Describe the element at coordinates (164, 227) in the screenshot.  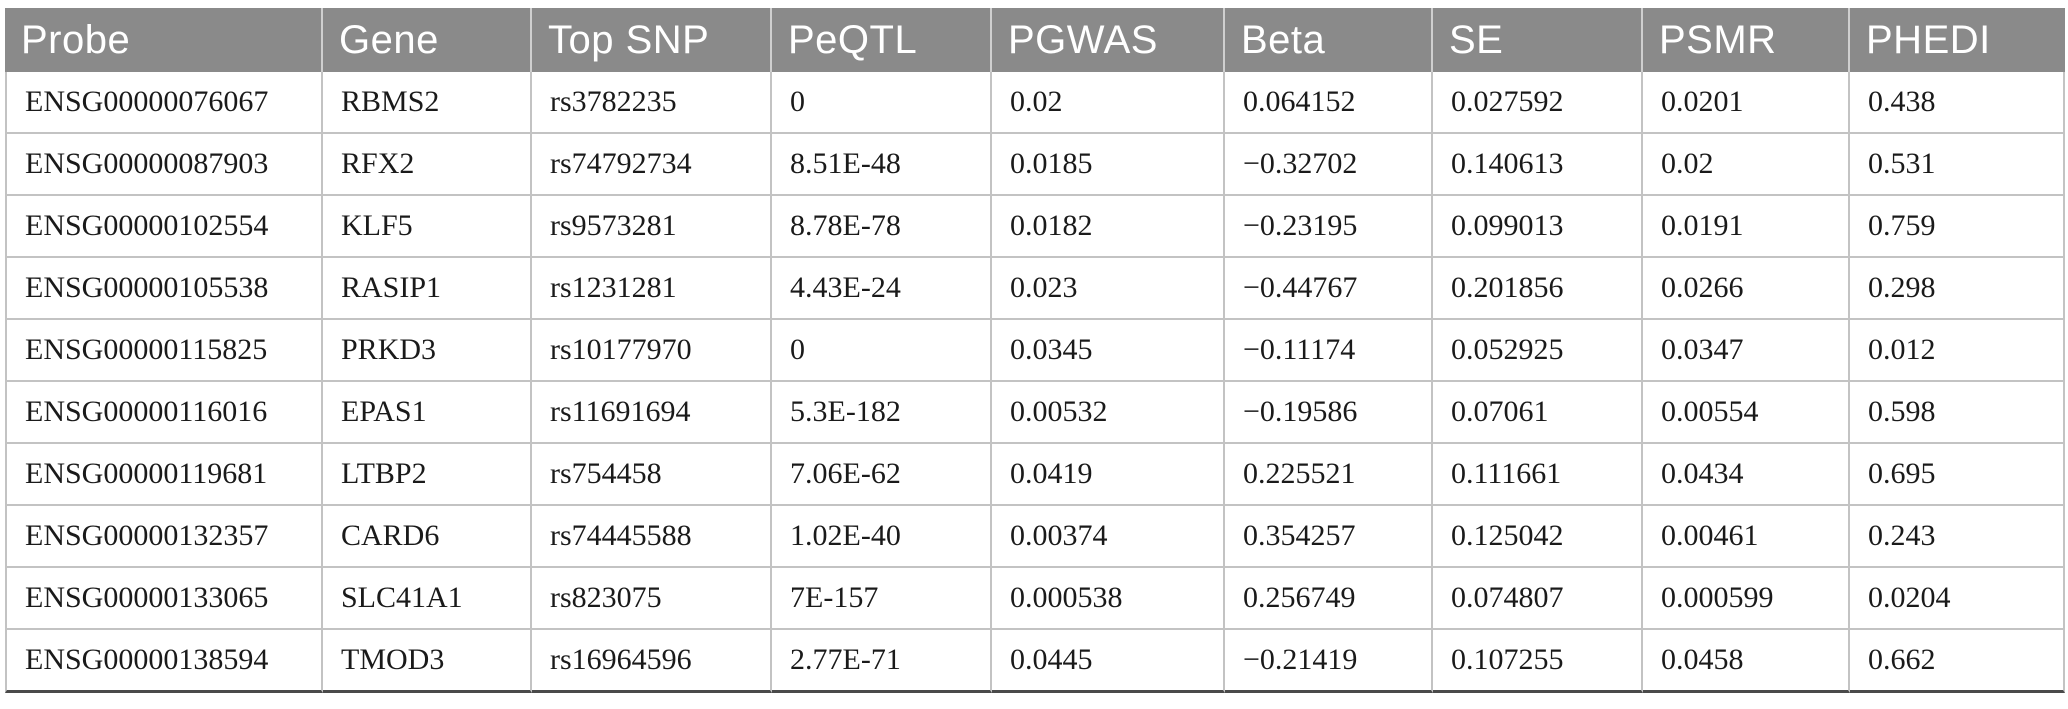
I see `table-cell: ENSG00000102554` at that location.